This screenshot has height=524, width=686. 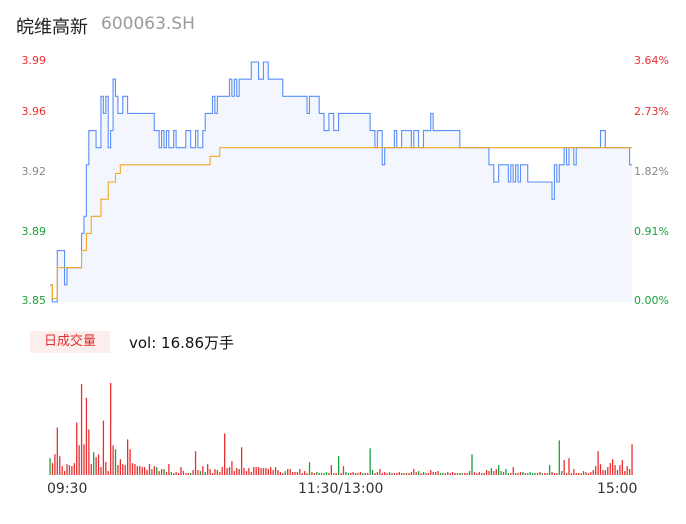 I want to click on y-tick-price: 3.96, so click(x=34, y=112).